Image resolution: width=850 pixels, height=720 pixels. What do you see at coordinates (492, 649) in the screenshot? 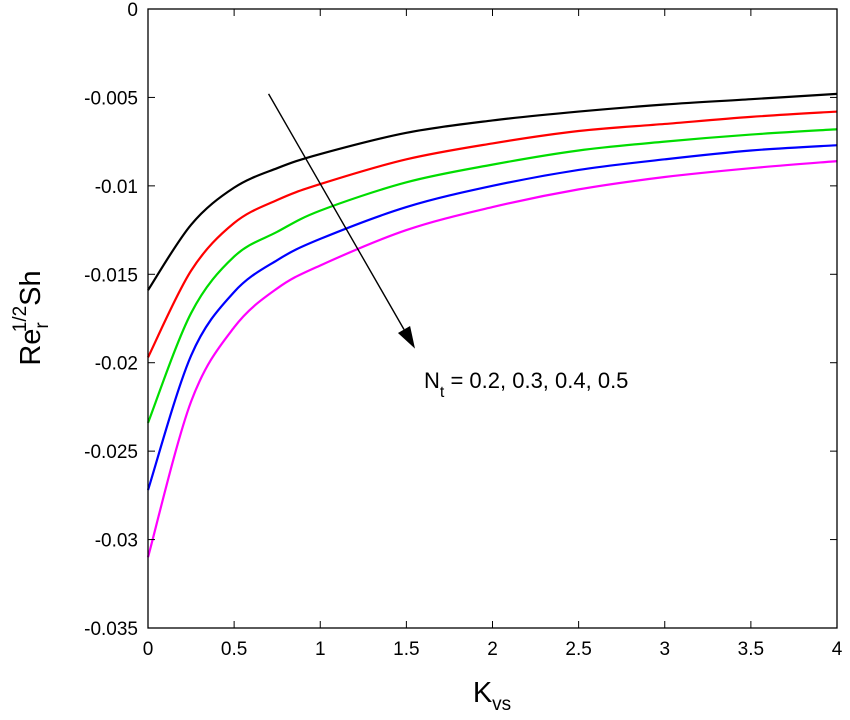
I see `x-tick-label: 2` at bounding box center [492, 649].